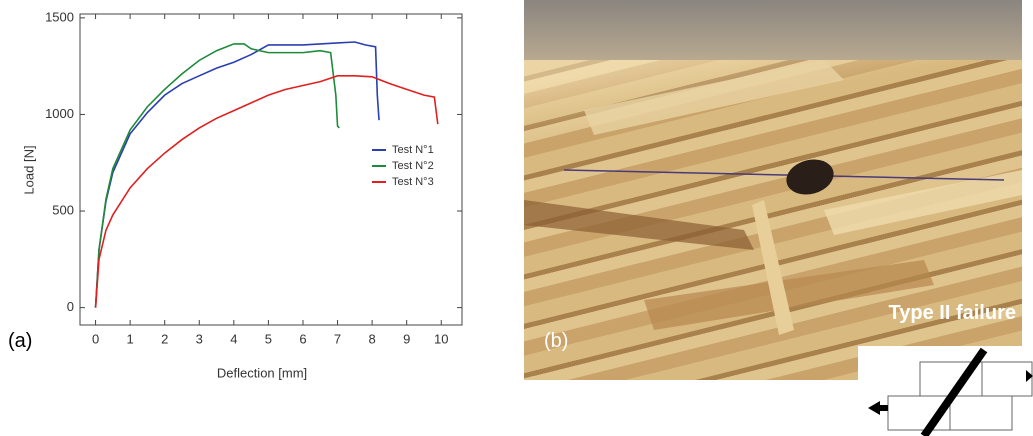 The width and height of the screenshot is (1033, 436). I want to click on x-tick-label: 7, so click(337, 338).